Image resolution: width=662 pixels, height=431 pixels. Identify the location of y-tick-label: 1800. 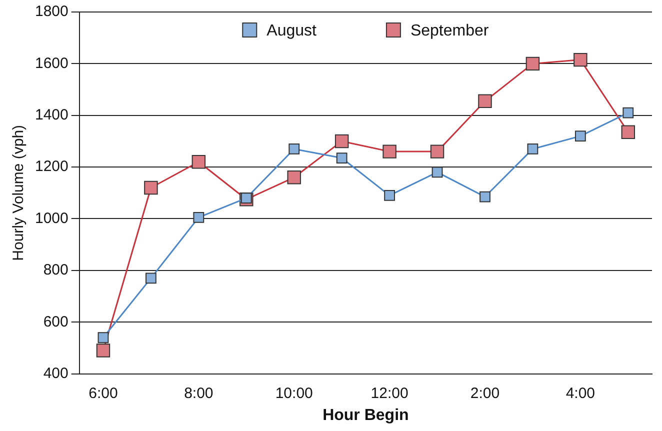
(51, 11).